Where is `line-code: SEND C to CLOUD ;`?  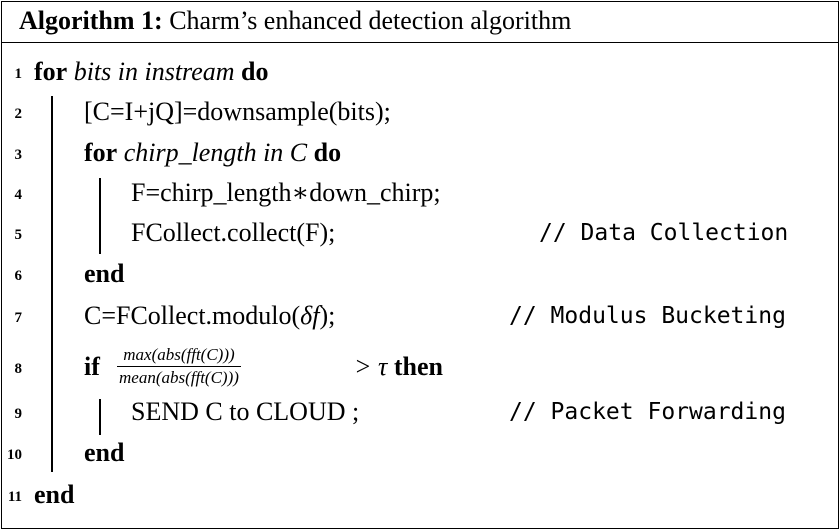 line-code: SEND C to CLOUD ; is located at coordinates (245, 411).